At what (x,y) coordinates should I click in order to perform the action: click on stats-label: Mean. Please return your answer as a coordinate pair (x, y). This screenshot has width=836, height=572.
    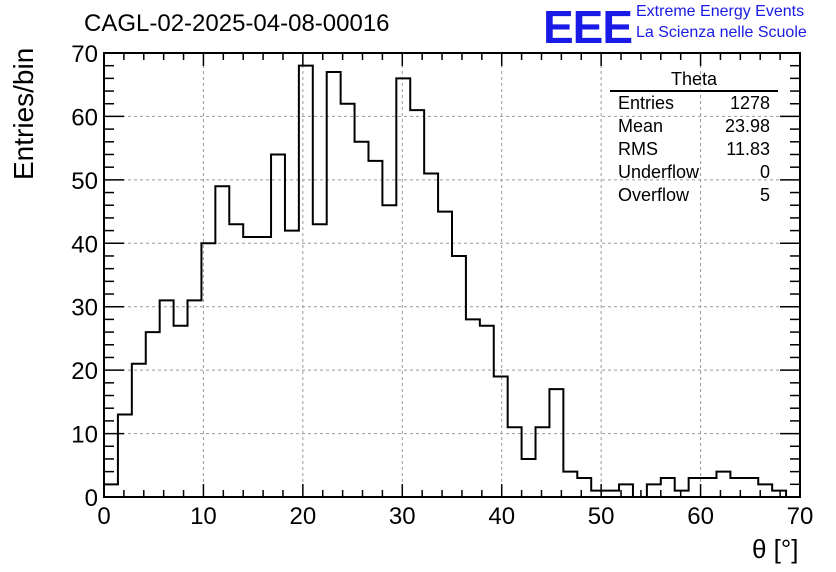
    Looking at the image, I should click on (641, 126).